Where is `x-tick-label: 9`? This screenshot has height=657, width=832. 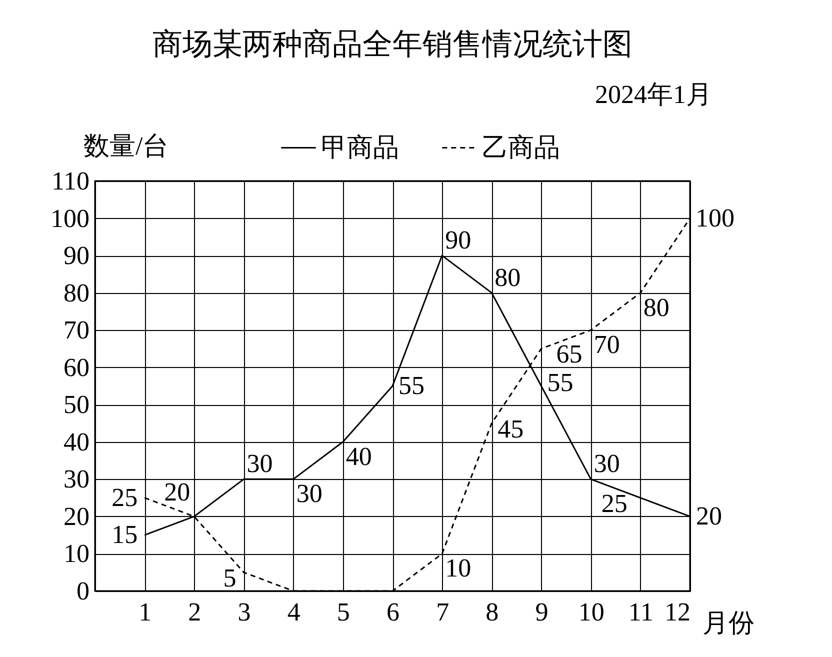 x-tick-label: 9 is located at coordinates (541, 612).